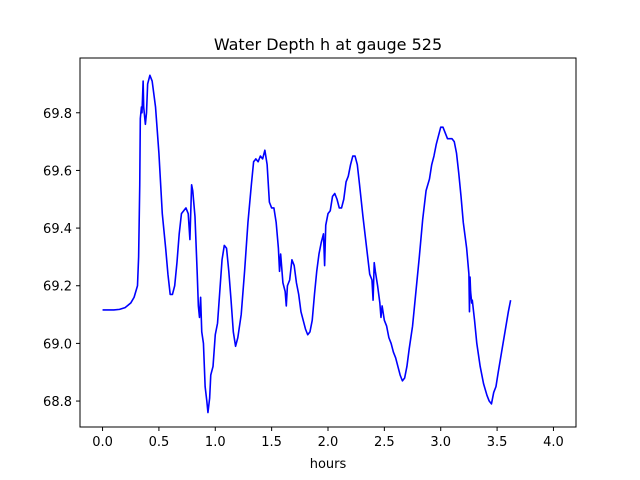 This screenshot has width=640, height=480. What do you see at coordinates (271, 442) in the screenshot?
I see `x-tick-label: 1.5` at bounding box center [271, 442].